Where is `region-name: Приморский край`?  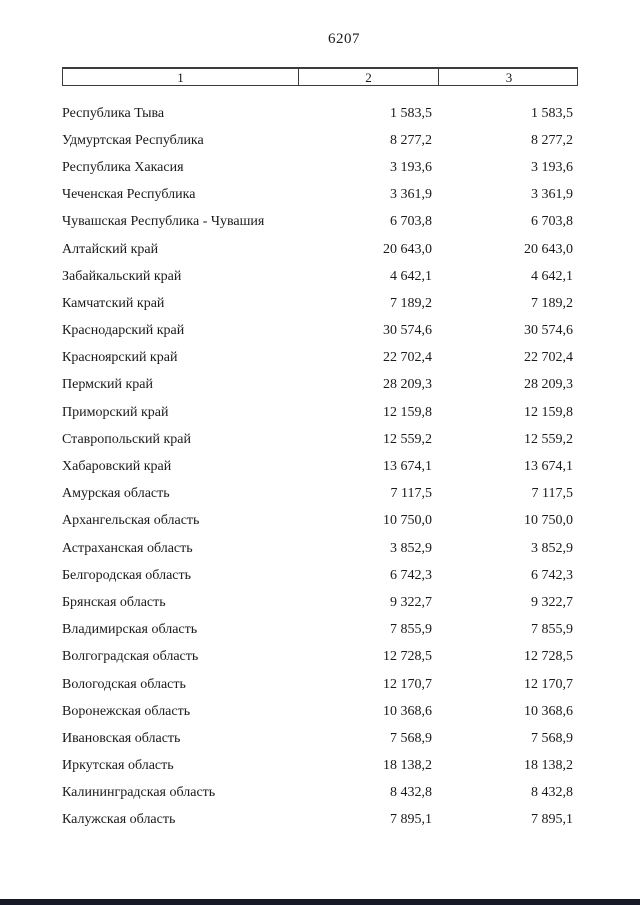 region-name: Приморский край is located at coordinates (115, 412).